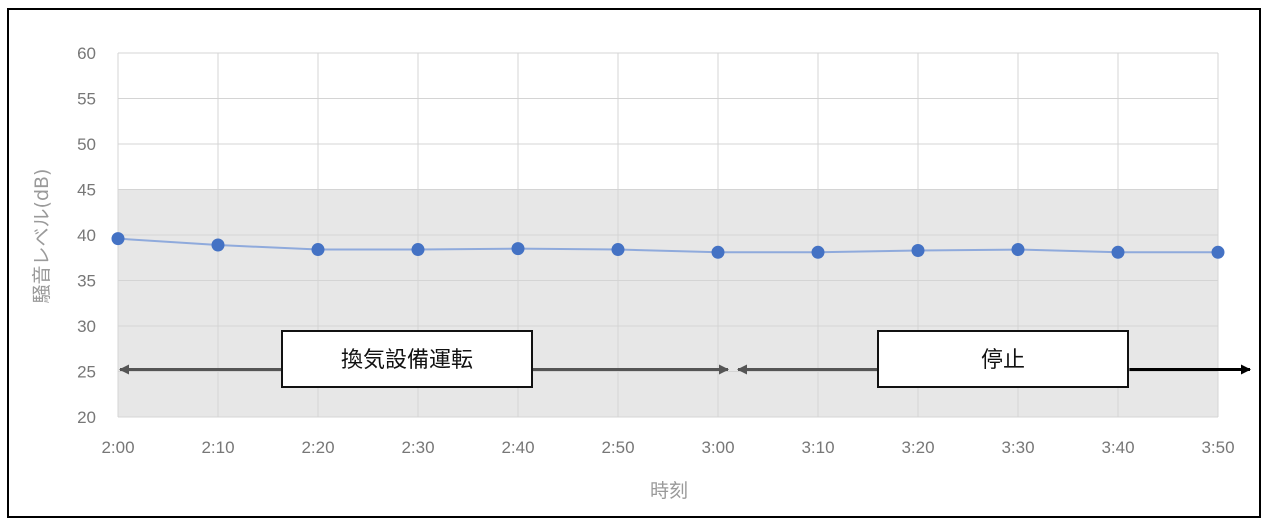  What do you see at coordinates (86, 372) in the screenshot?
I see `y-tick-label: 25` at bounding box center [86, 372].